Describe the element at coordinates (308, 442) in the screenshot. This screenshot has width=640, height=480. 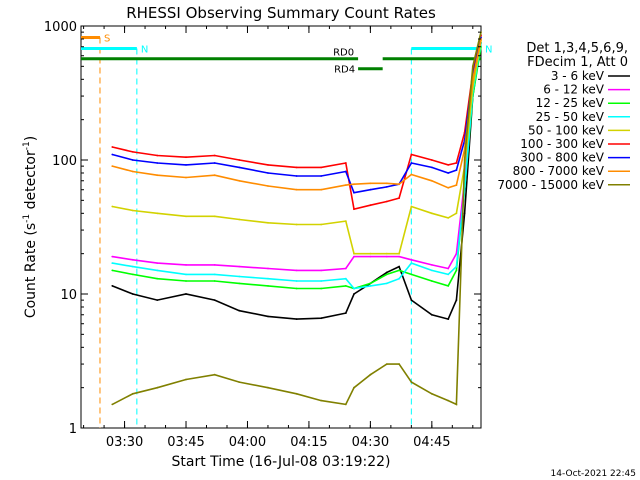
I see `x-tick-label: 04:15` at that location.